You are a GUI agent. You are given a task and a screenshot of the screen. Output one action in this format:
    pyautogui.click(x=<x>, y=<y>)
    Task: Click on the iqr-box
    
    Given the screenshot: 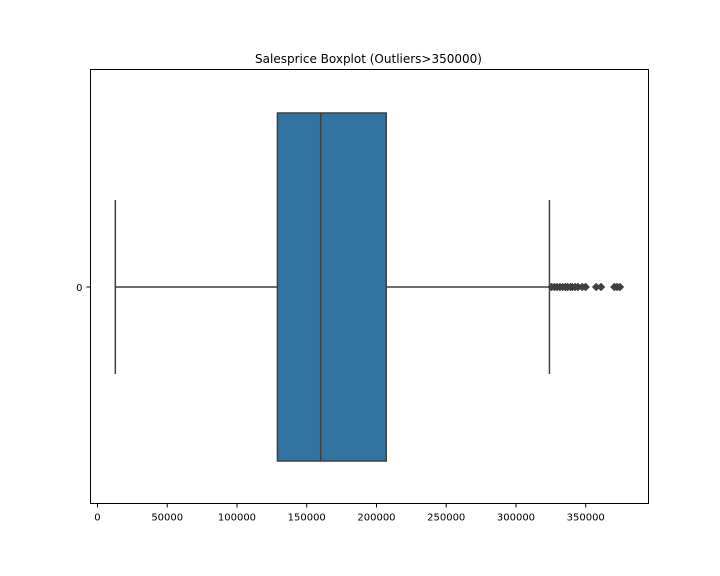 What is the action you would take?
    pyautogui.click(x=331, y=287)
    